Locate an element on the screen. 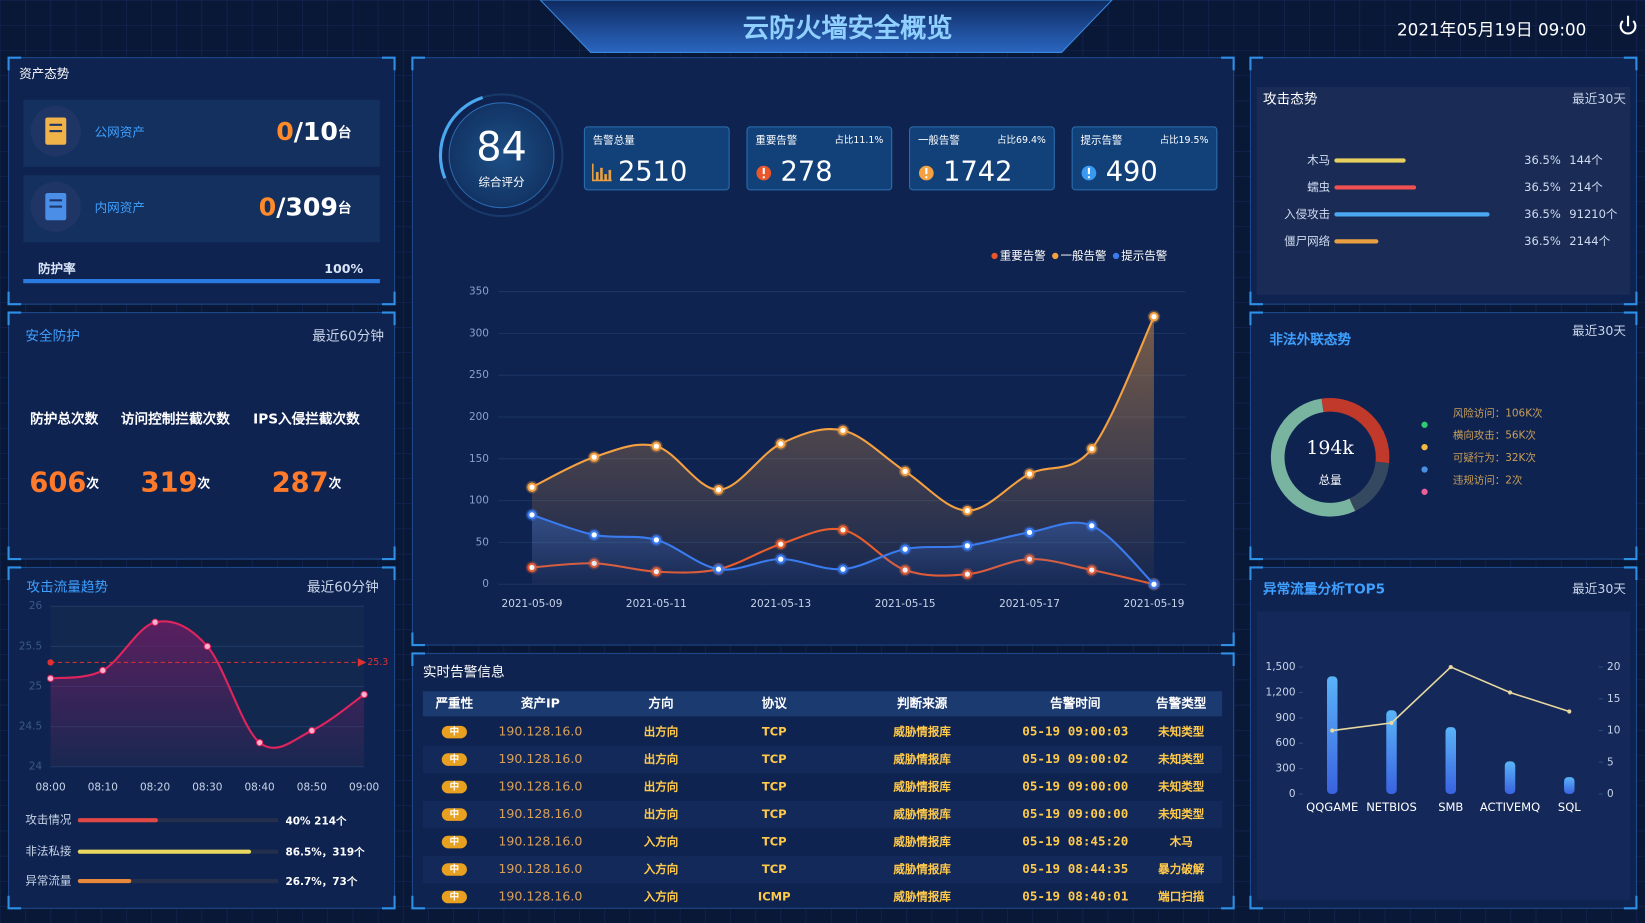 The height and width of the screenshot is (923, 1645). column-header: 方向 is located at coordinates (660, 702).